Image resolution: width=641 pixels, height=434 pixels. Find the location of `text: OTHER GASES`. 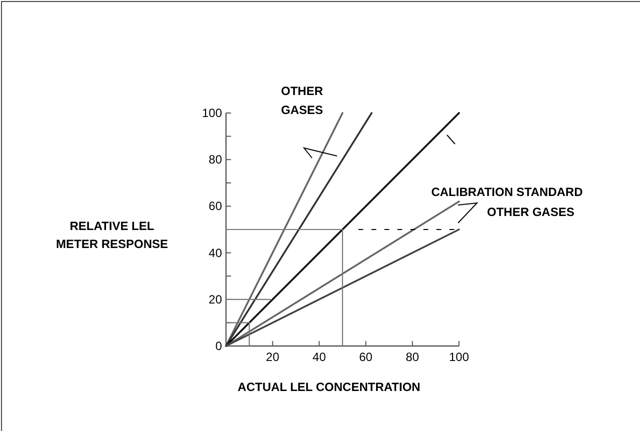

text: OTHER GASES is located at coordinates (530, 212).